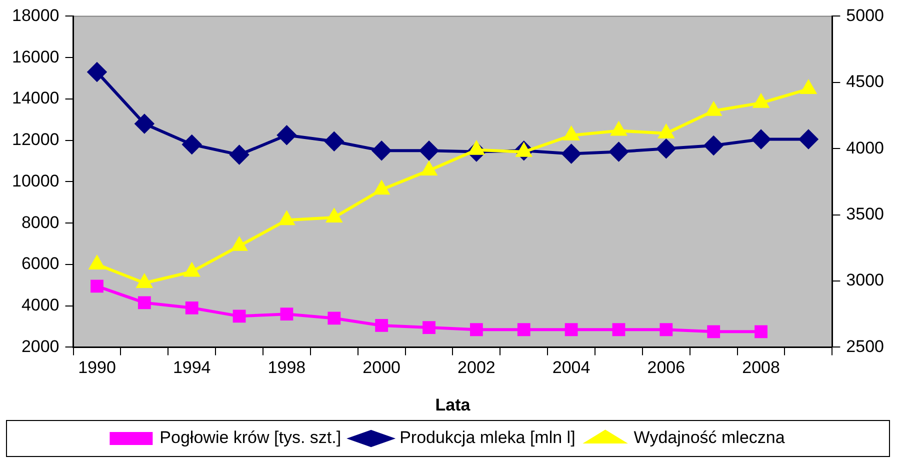 Image resolution: width=898 pixels, height=459 pixels. Describe the element at coordinates (865, 148) in the screenshot. I see `y2-tick-label: 4000` at that location.